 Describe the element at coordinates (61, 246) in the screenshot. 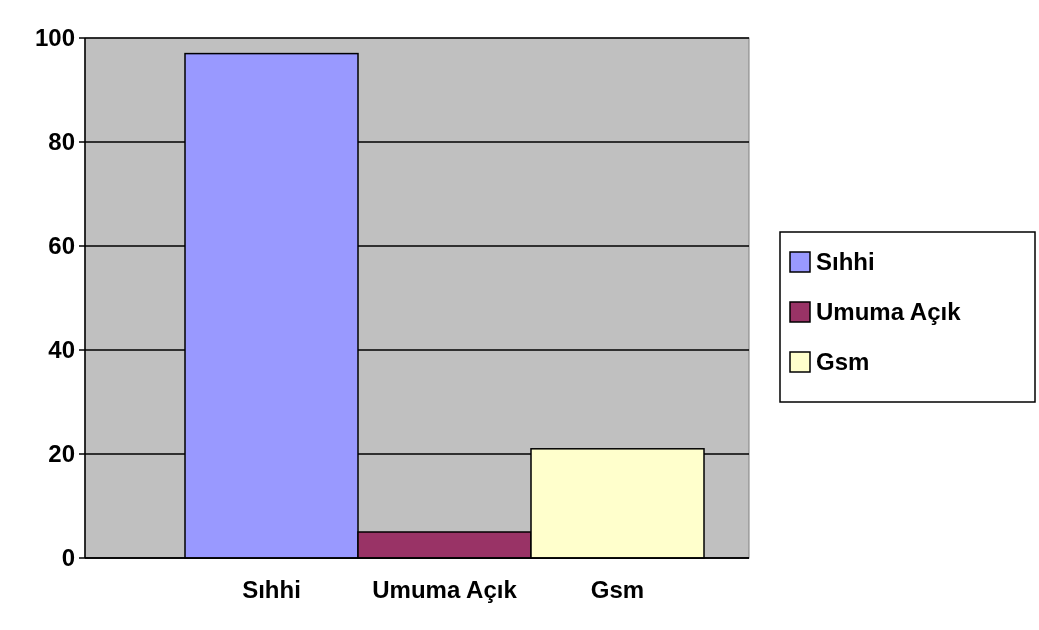

I see `y-tick-label: 60` at that location.